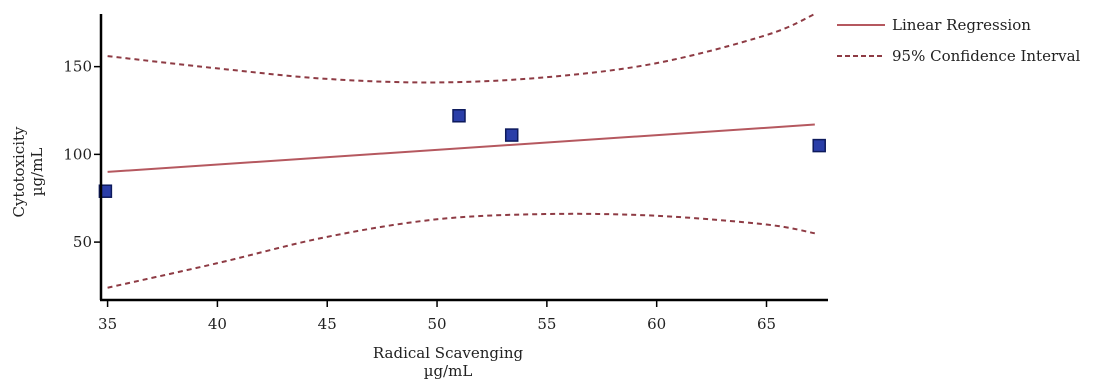 The image size is (1094, 381). I want to click on y-tick-label: 150, so click(77, 67).